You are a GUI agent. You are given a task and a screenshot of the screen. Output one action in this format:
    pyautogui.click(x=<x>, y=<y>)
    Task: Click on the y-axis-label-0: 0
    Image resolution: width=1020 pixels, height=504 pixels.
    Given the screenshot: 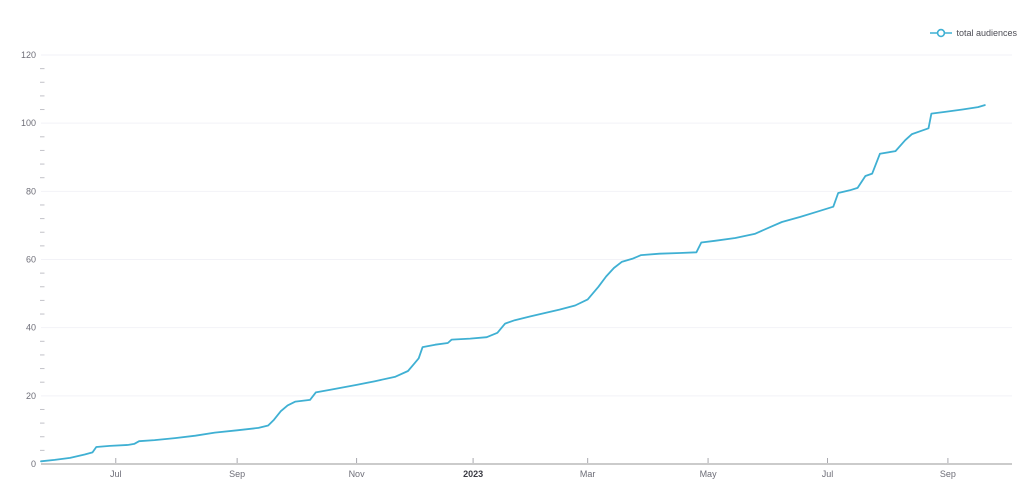 What is the action you would take?
    pyautogui.click(x=33, y=464)
    